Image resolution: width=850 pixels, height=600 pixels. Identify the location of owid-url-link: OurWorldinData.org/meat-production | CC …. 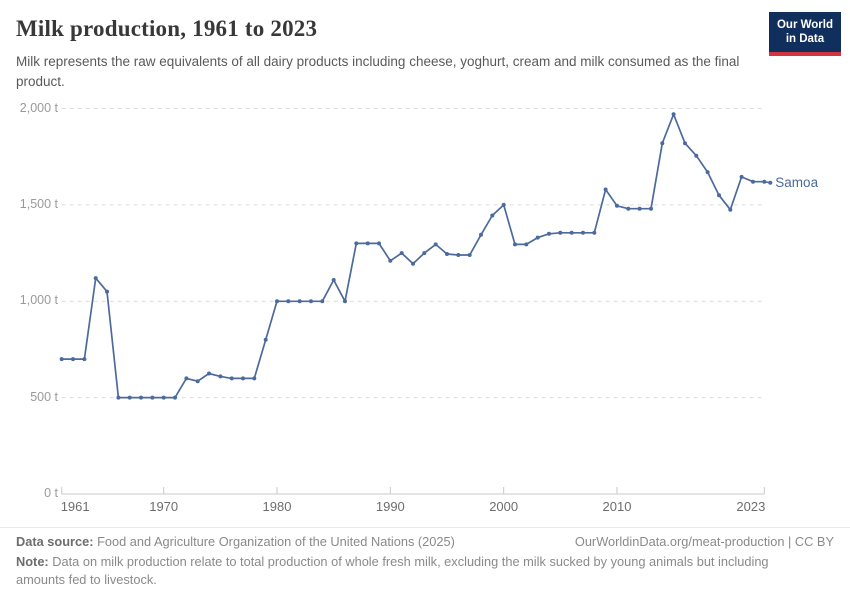
(704, 541).